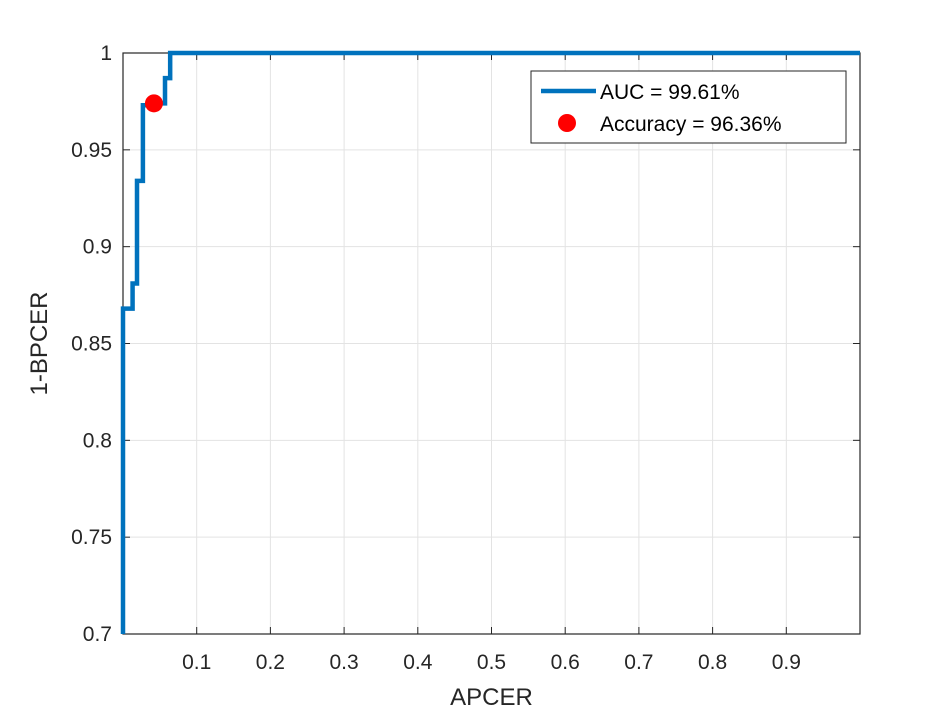  Describe the element at coordinates (565, 662) in the screenshot. I see `x-tick-label: 0.6` at that location.